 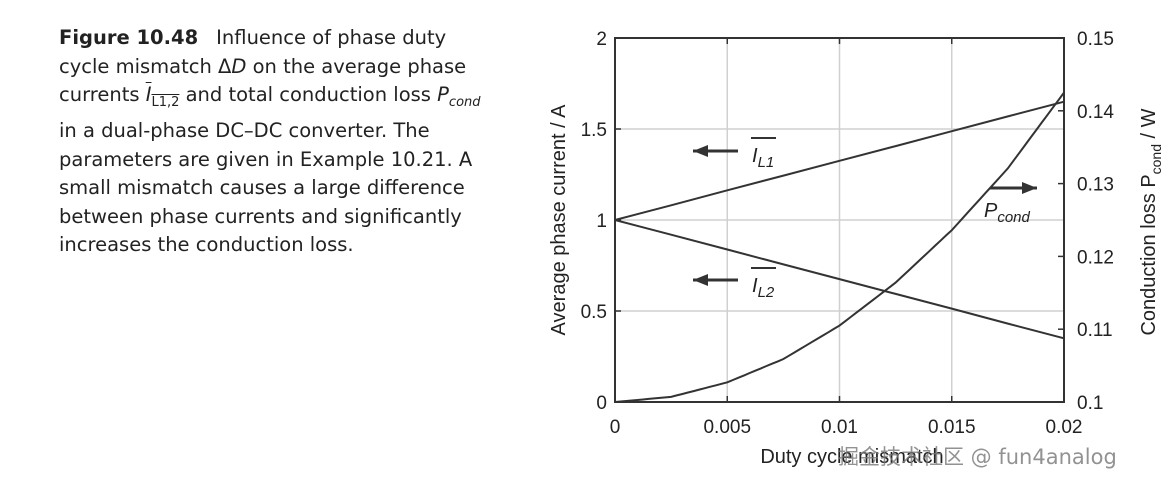 What do you see at coordinates (763, 158) in the screenshot?
I see `label-il1: IL1` at bounding box center [763, 158].